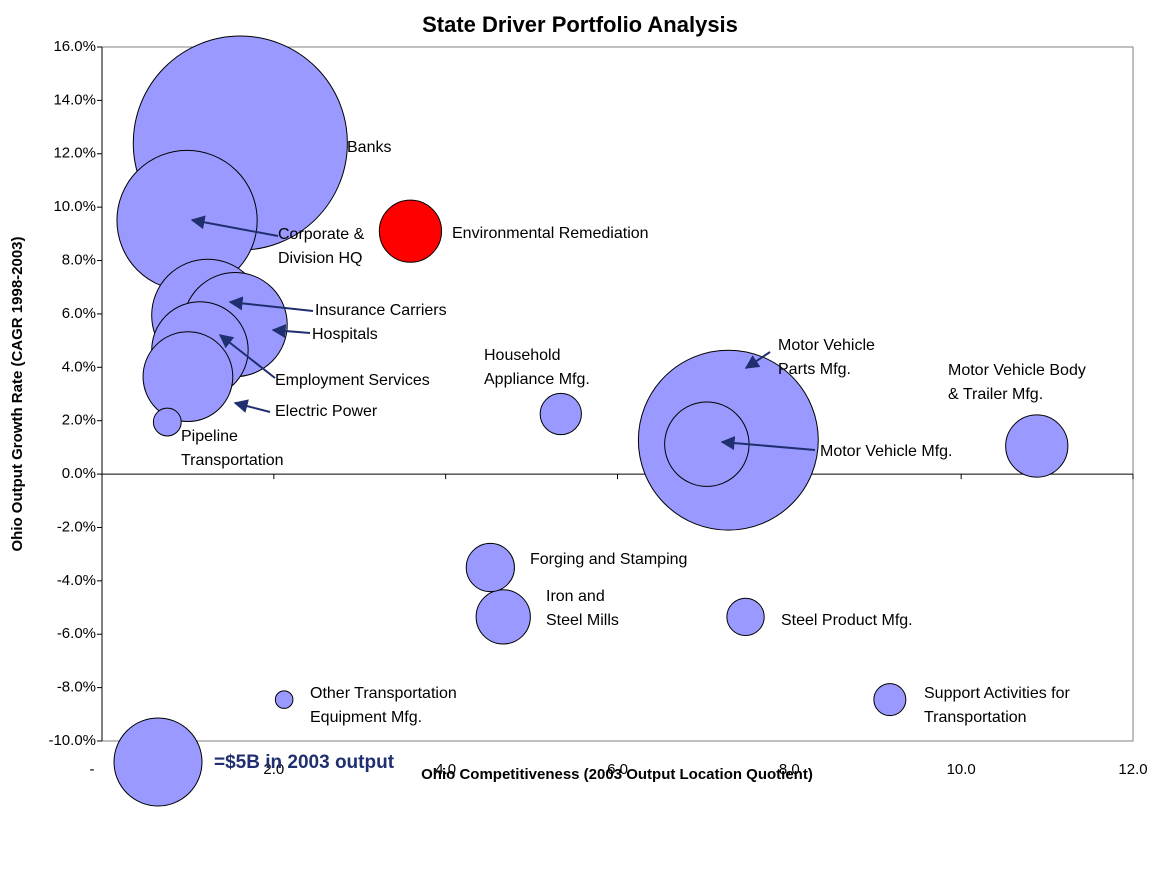 This screenshot has width=1160, height=888. I want to click on chart-title: State Driver Portfolio Analysis, so click(580, 24).